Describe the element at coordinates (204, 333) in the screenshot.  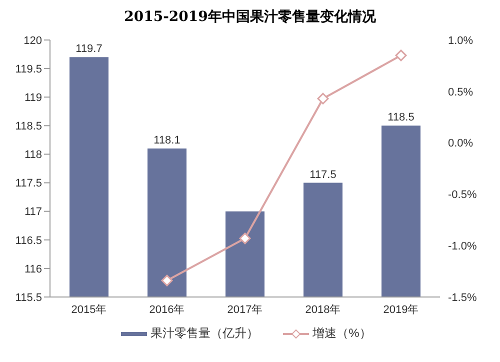
I see `legend-label: 果汁零售量（亿升）` at that location.